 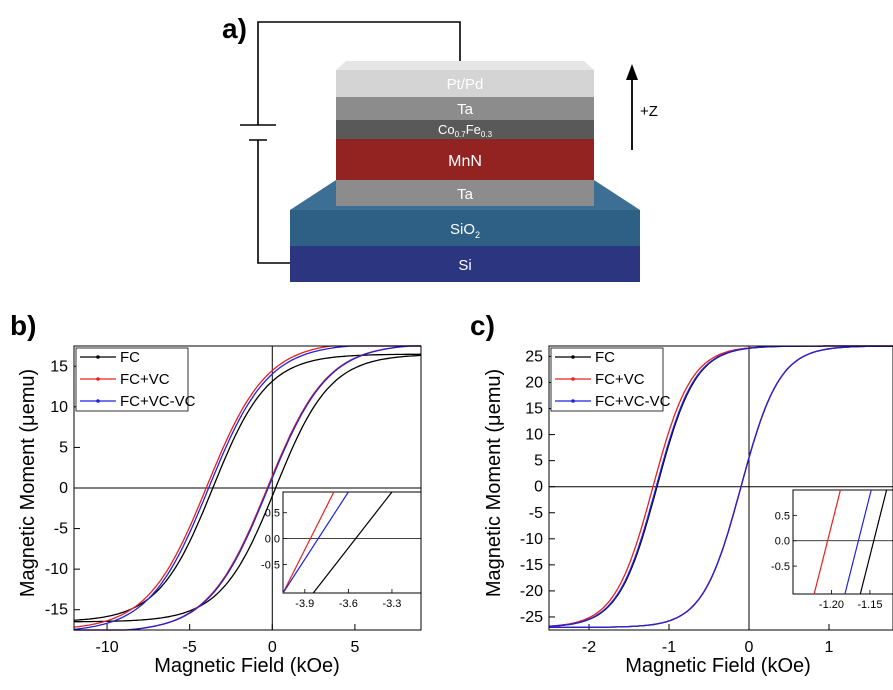 I want to click on ta-top-layer, so click(x=465, y=108).